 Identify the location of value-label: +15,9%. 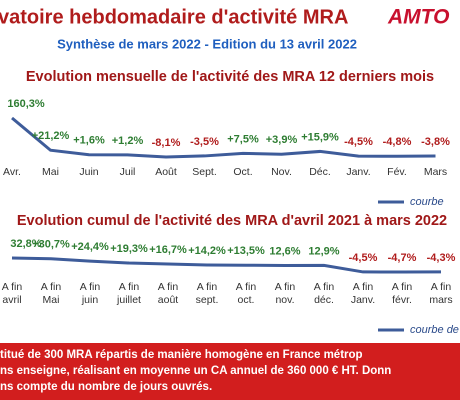
(320, 137).